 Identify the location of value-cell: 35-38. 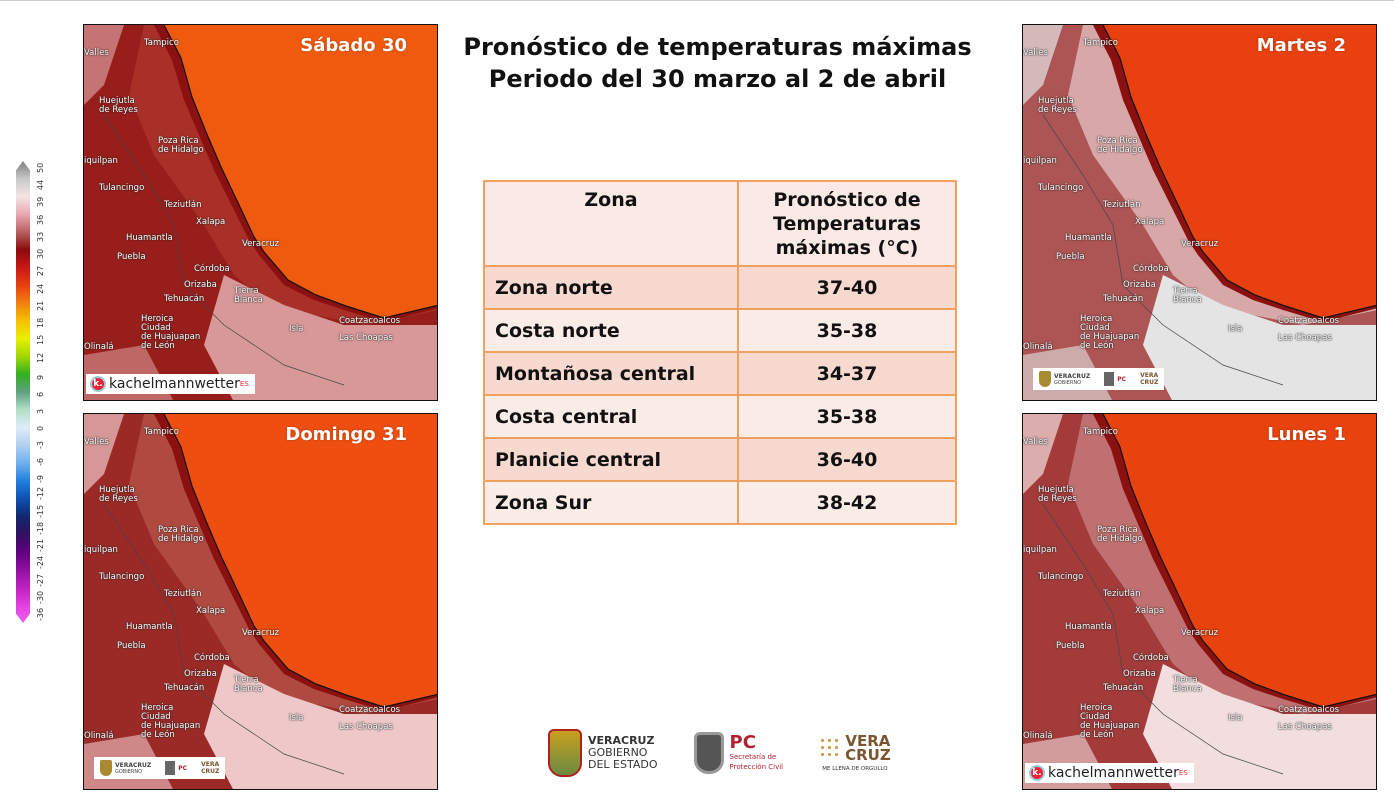
(847, 416).